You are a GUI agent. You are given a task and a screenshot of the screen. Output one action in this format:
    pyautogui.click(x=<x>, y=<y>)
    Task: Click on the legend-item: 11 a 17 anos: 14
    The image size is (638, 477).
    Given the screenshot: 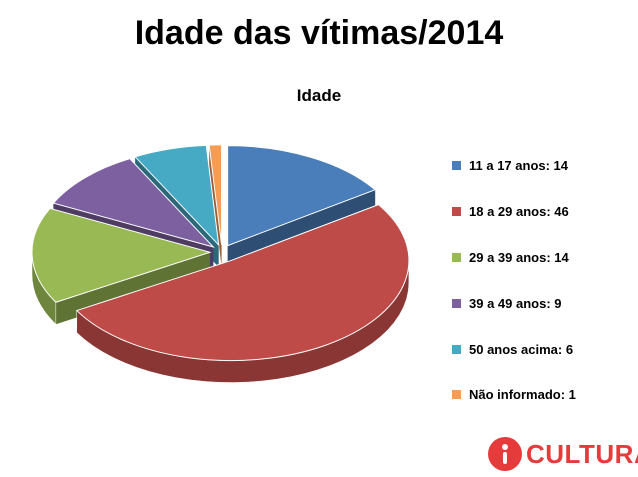 What is the action you would take?
    pyautogui.click(x=542, y=166)
    